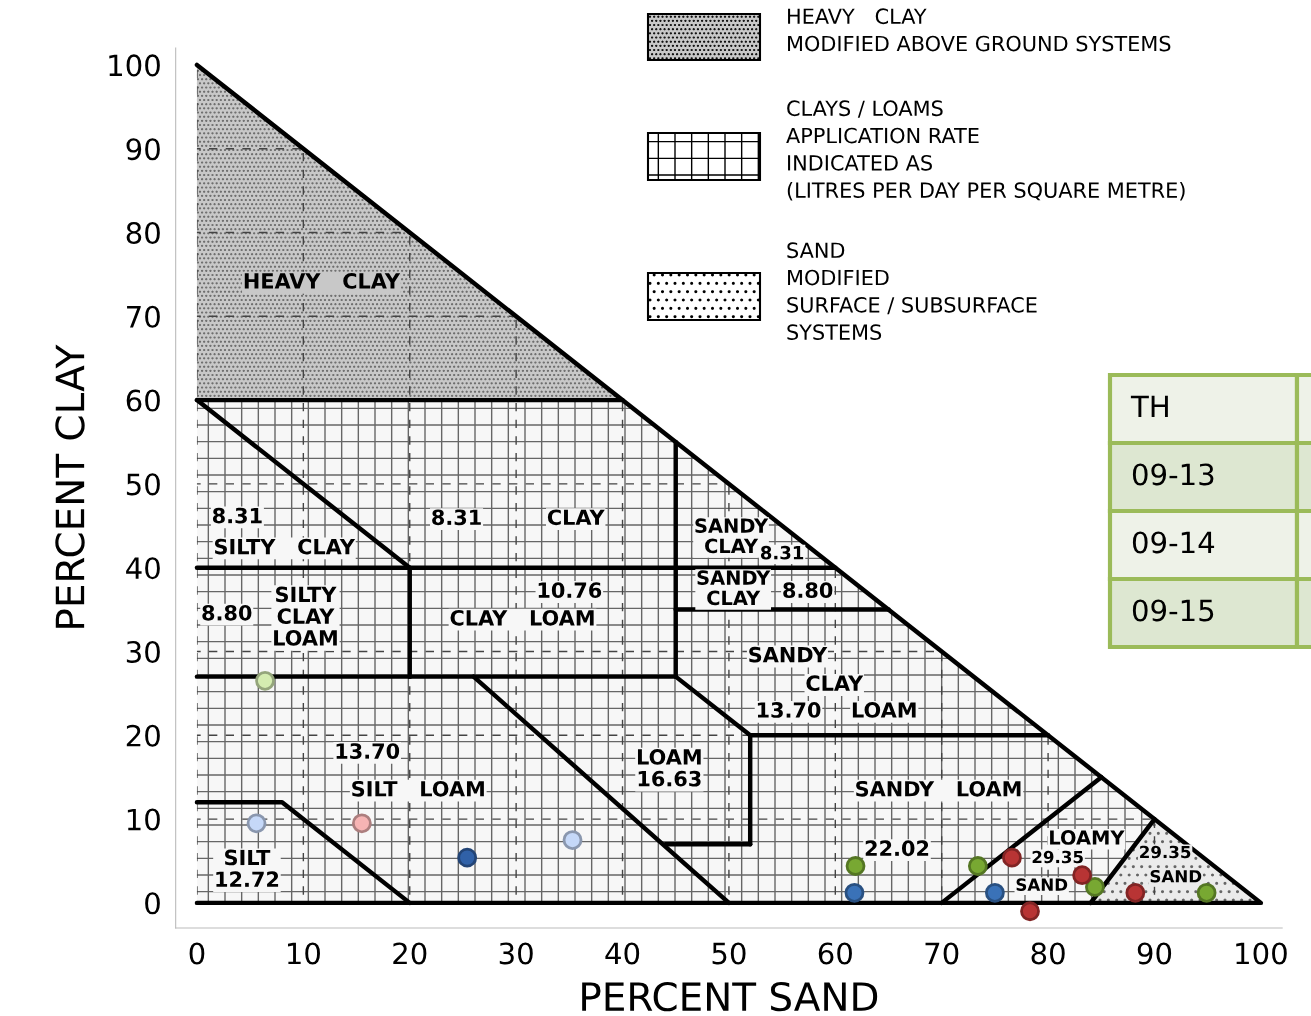 Image resolution: width=1311 pixels, height=1016 pixels. I want to click on y-tick-label: 60, so click(143, 400).